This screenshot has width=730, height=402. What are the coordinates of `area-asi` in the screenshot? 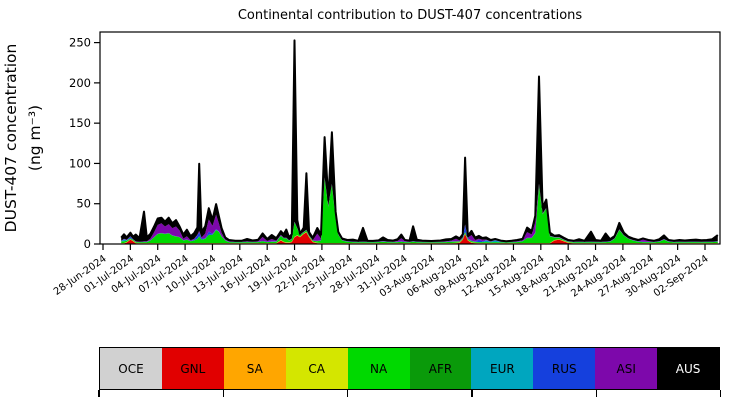 It's located at (419, 210).